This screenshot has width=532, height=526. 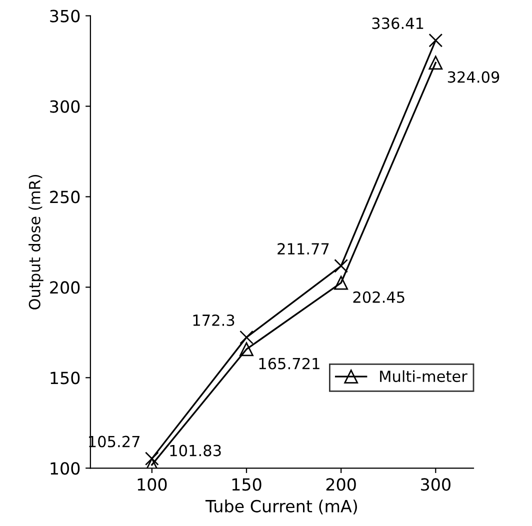 I want to click on legend-label: Multi-meter, so click(x=424, y=376).